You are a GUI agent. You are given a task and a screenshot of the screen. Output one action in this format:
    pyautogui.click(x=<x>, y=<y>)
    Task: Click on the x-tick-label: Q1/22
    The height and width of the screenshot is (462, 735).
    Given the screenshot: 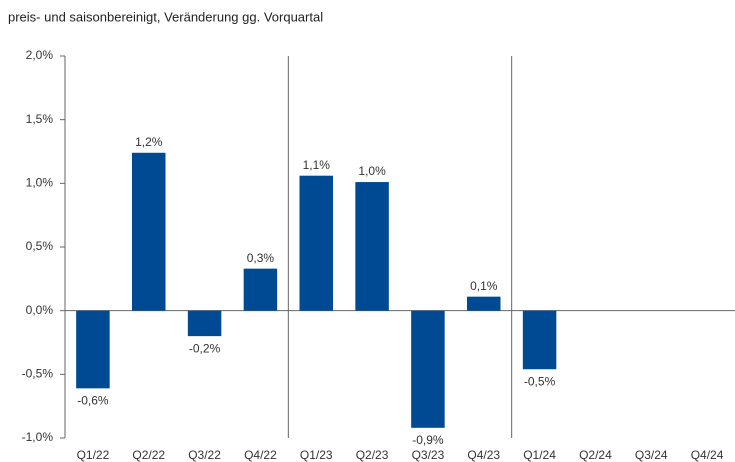 What is the action you would take?
    pyautogui.click(x=93, y=455)
    